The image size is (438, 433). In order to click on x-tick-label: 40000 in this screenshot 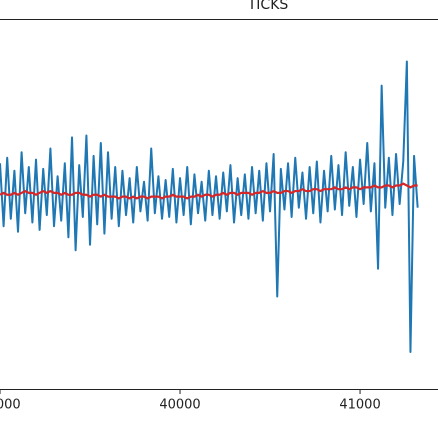, I will do `click(179, 405)`.